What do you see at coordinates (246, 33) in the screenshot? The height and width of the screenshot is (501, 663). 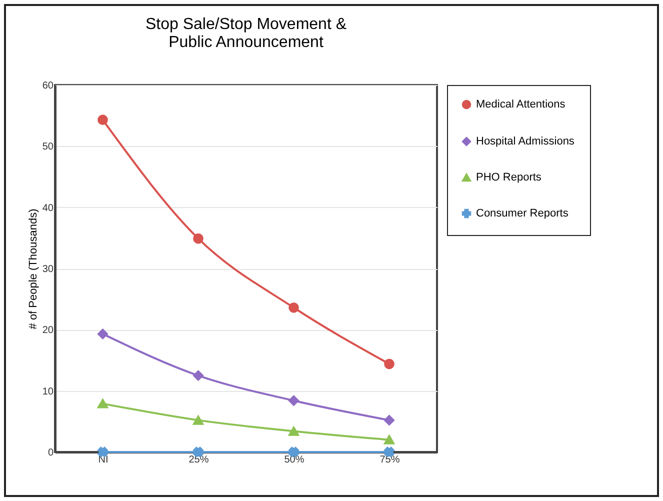 I see `chart-title: Stop Sale/Stop Movement & Public Announcement` at bounding box center [246, 33].